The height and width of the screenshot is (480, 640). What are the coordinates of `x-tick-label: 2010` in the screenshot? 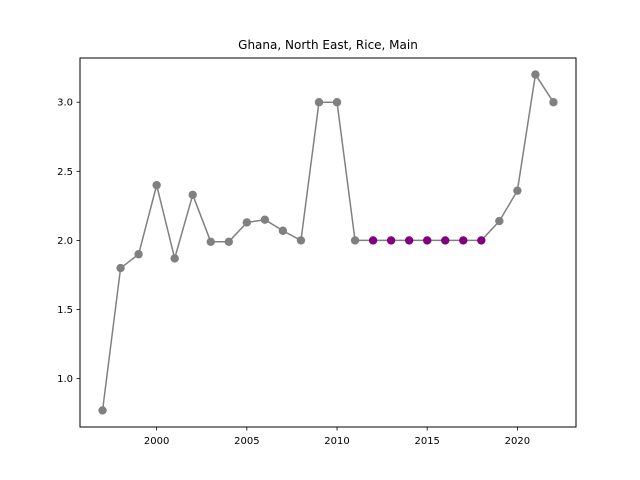 It's located at (336, 441).